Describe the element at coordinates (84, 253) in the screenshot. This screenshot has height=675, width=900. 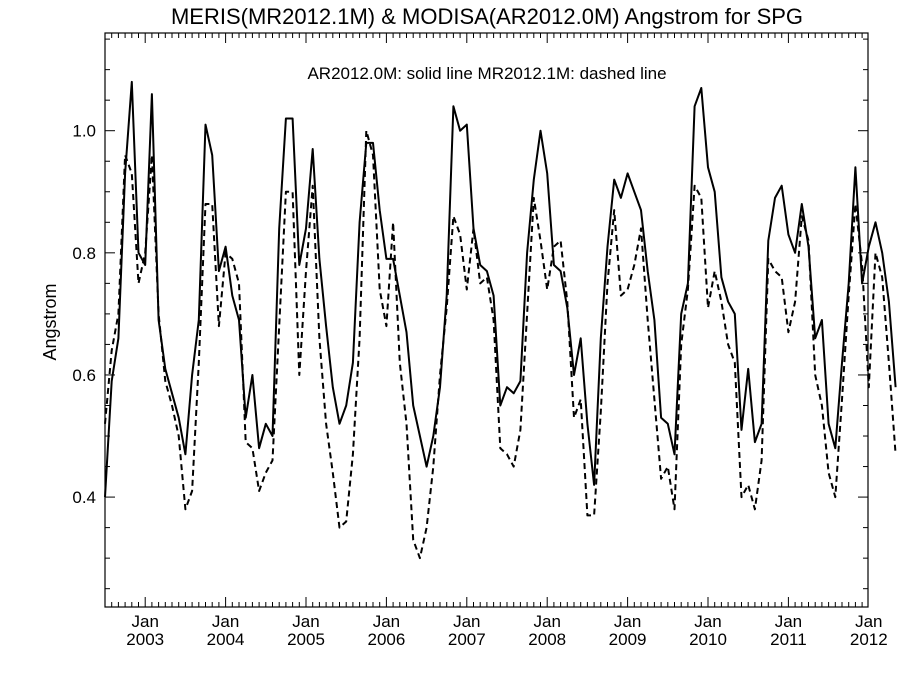
I see `y-tick-label: 0.8` at that location.